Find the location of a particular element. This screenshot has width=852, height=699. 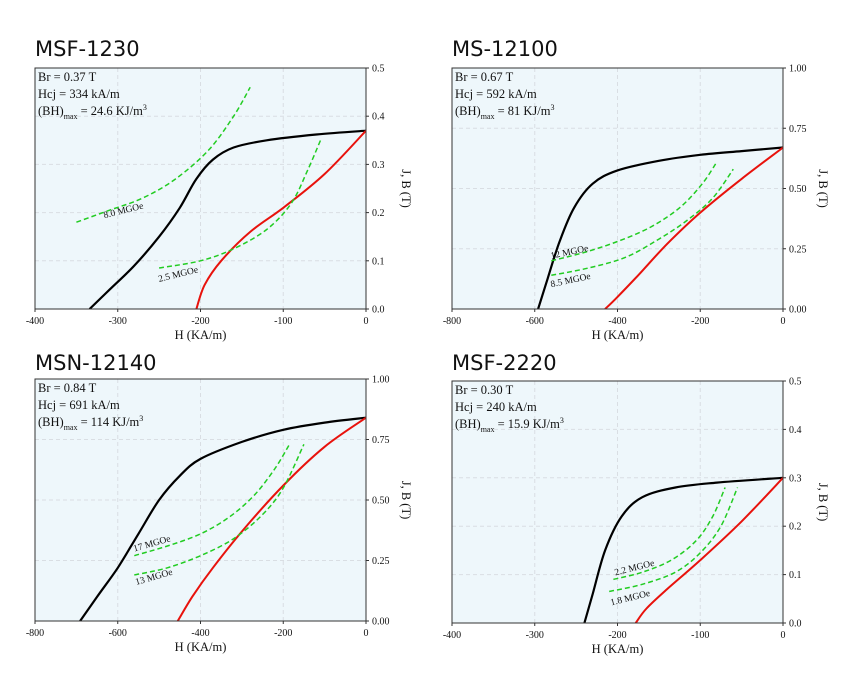

br-value: Br = 0.67 T is located at coordinates (484, 77).